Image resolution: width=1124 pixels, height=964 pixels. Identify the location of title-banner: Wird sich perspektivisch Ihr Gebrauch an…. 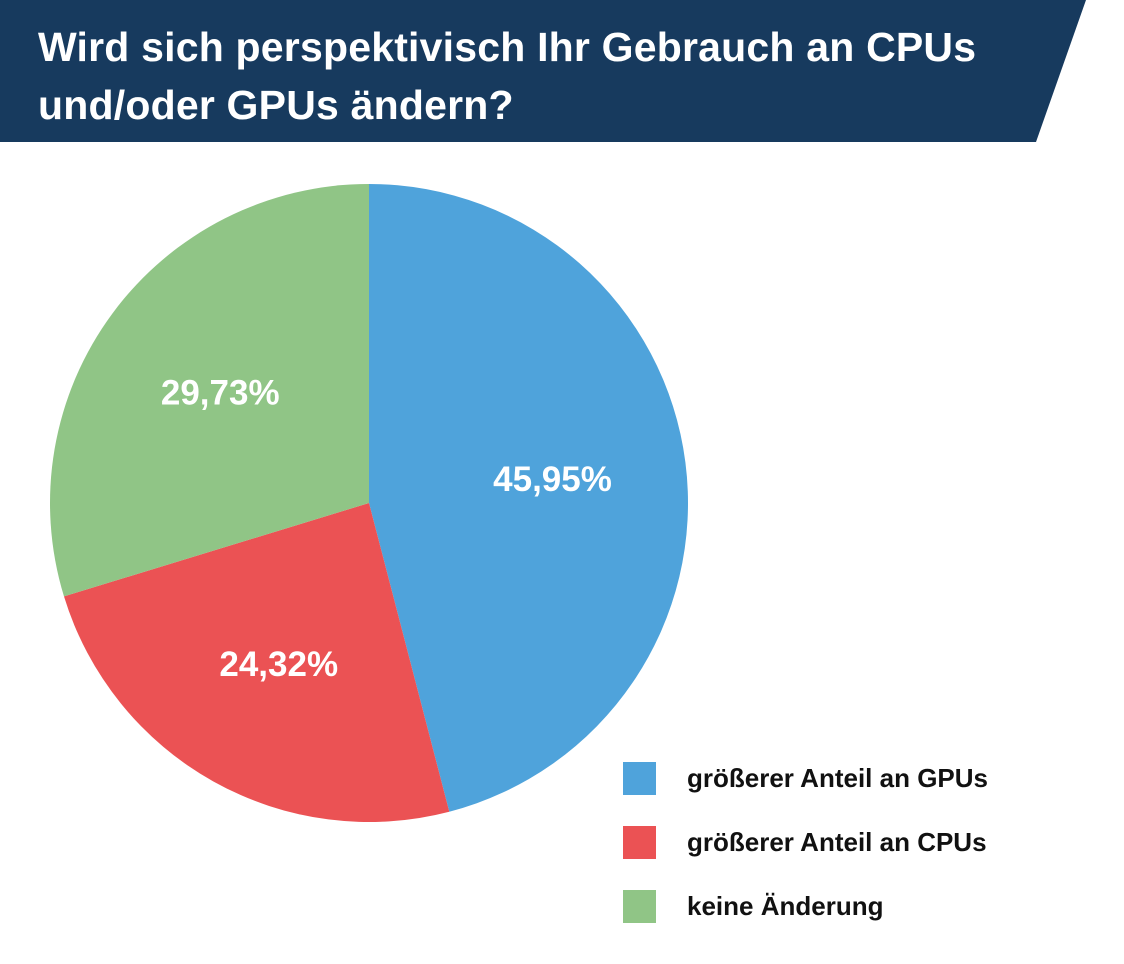
(562, 71).